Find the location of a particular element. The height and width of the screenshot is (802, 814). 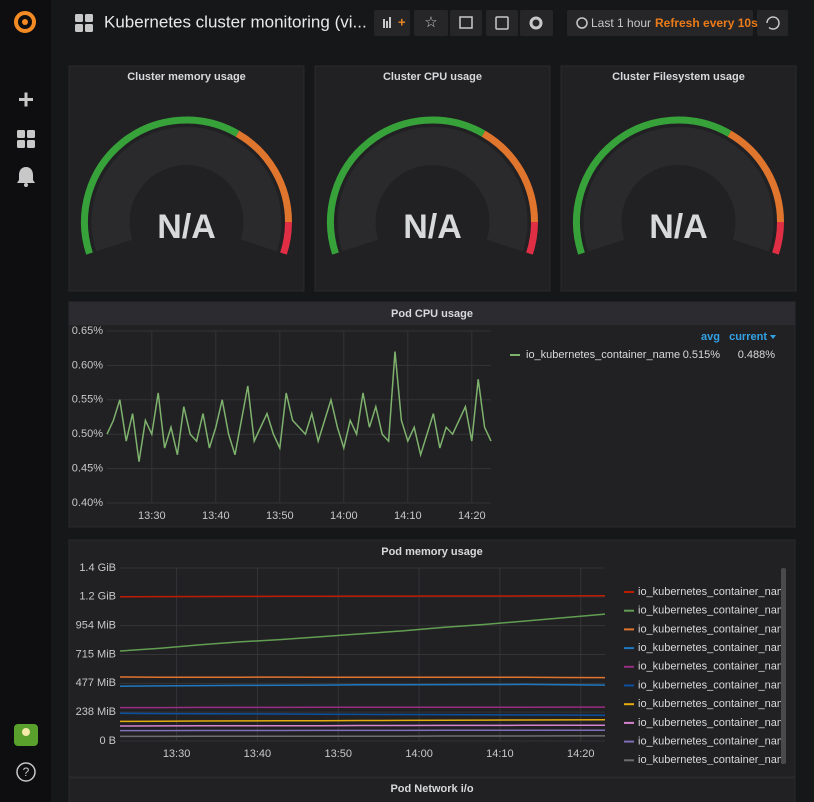

refresh-button is located at coordinates (772, 23).